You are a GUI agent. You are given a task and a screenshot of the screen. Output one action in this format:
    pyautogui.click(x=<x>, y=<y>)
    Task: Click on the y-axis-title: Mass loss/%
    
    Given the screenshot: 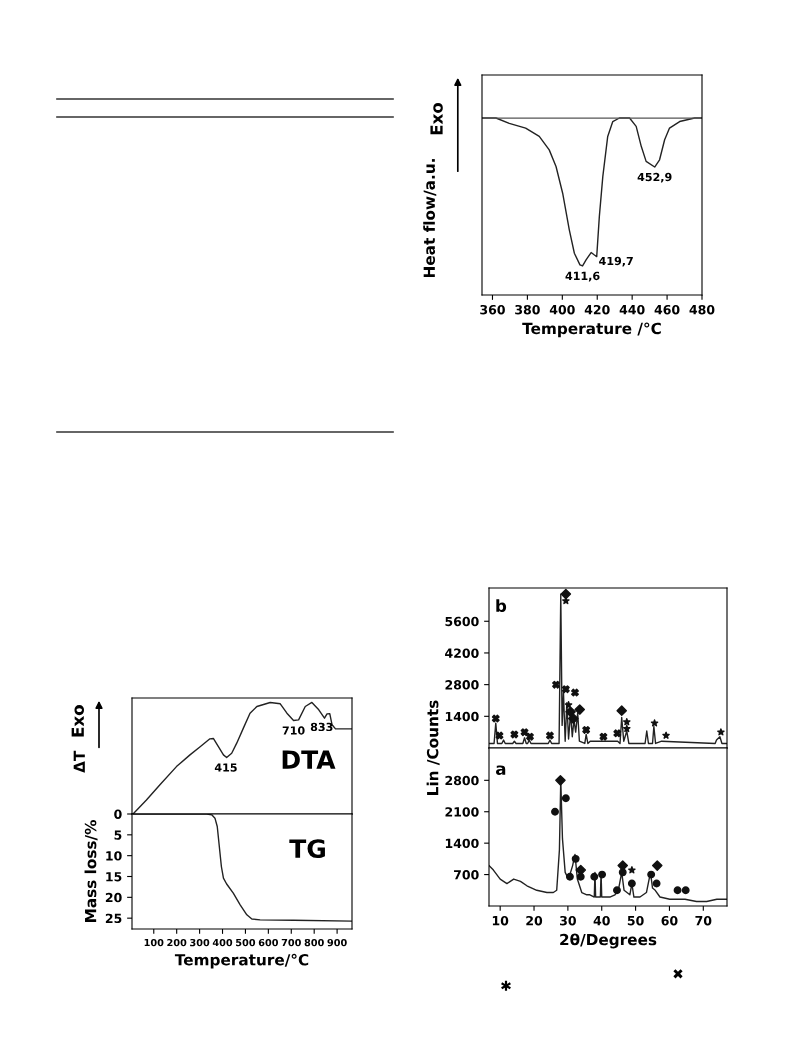 What is the action you would take?
    pyautogui.click(x=91, y=871)
    